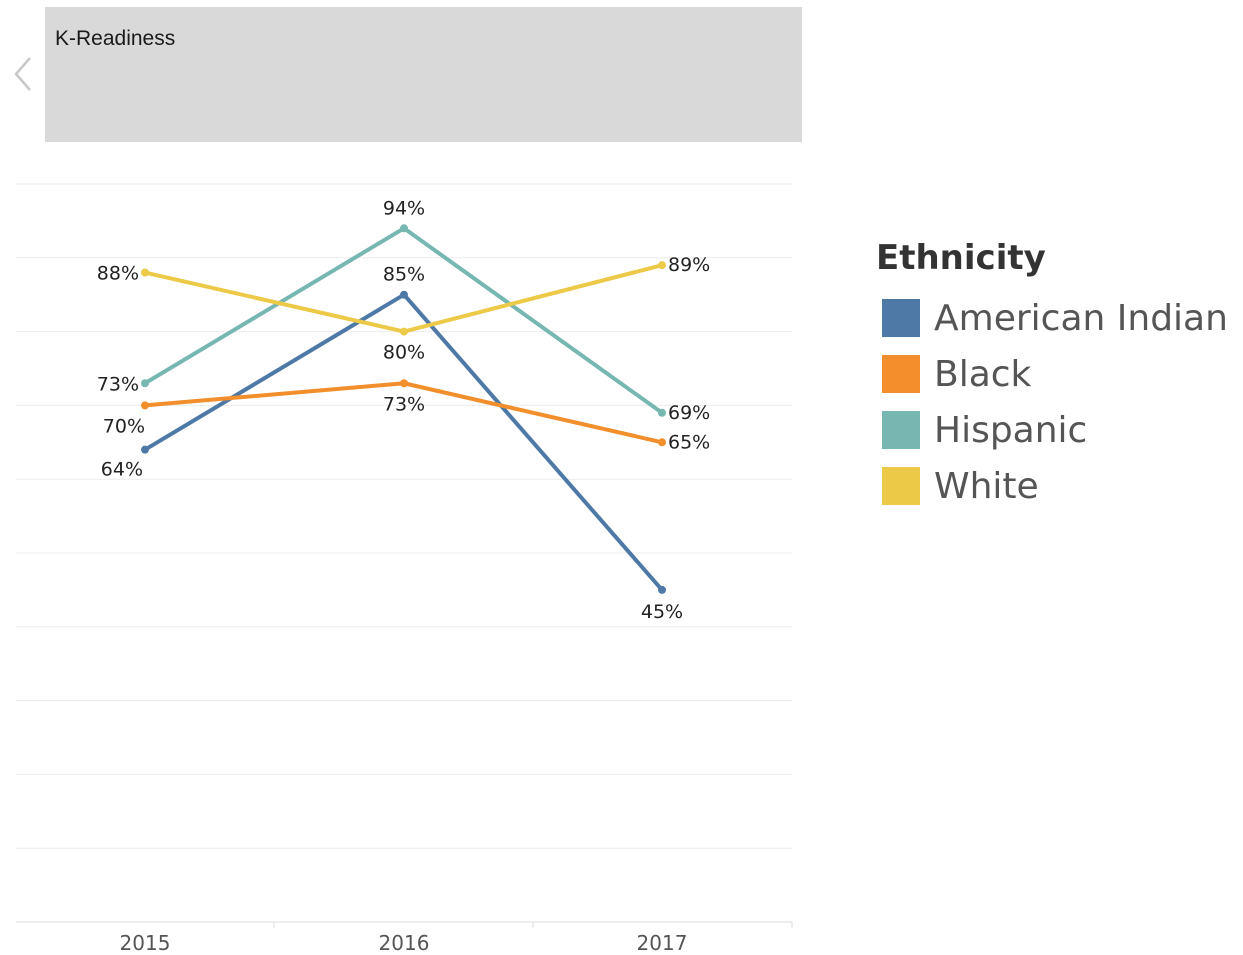  I want to click on header-band: K-Readiness, so click(423, 74).